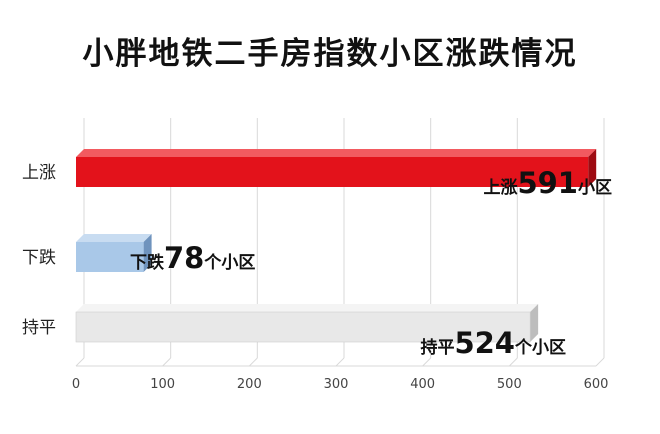  What do you see at coordinates (162, 384) in the screenshot?
I see `x-tick-label: 100` at bounding box center [162, 384].